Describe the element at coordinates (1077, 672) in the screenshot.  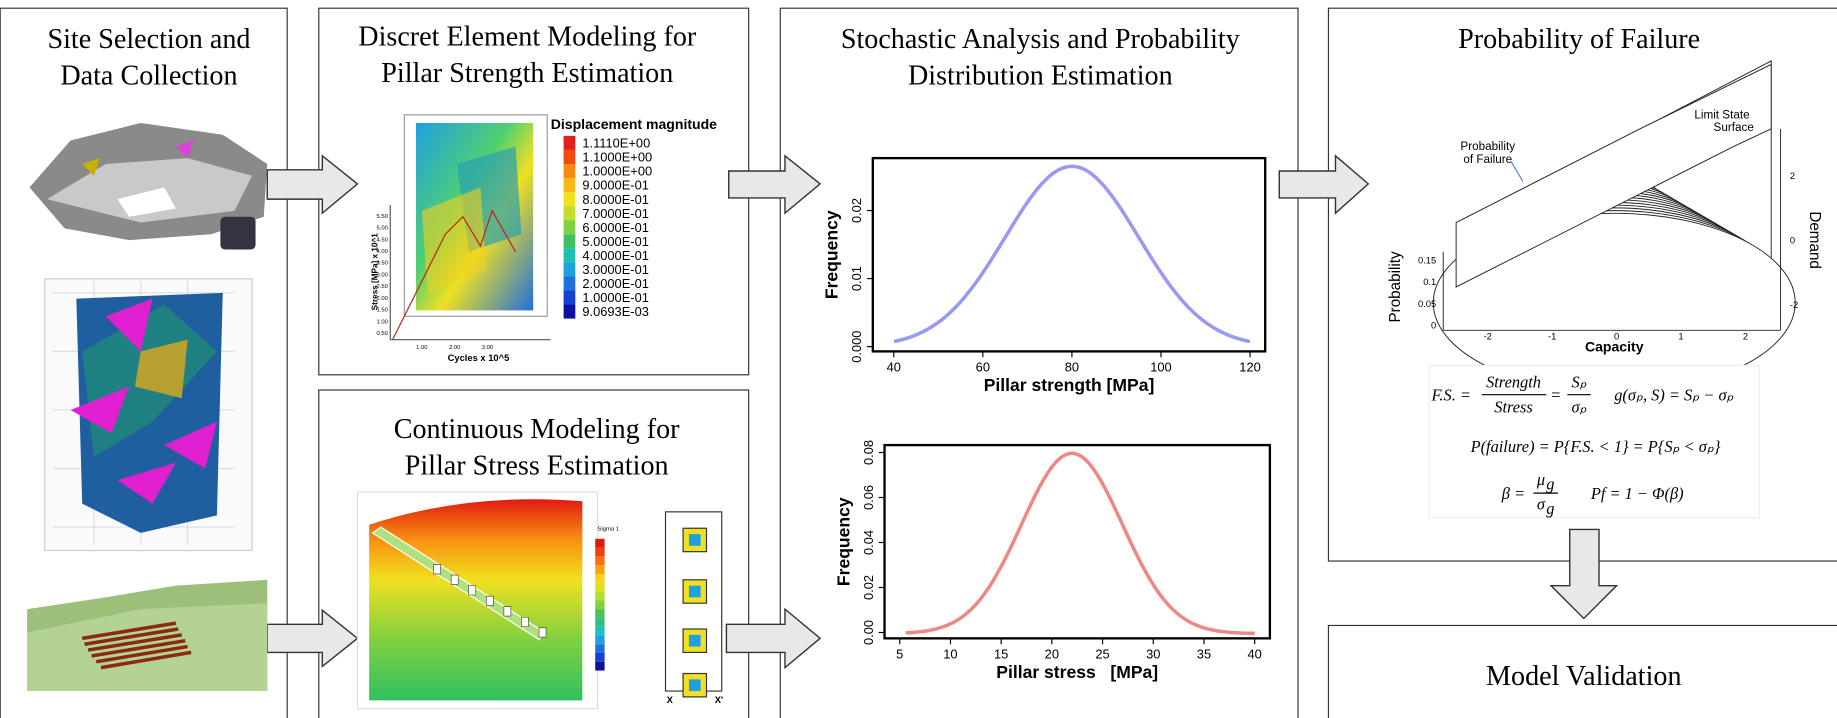
I see `x-axis-label: Pillar stress [MPa]` at that location.